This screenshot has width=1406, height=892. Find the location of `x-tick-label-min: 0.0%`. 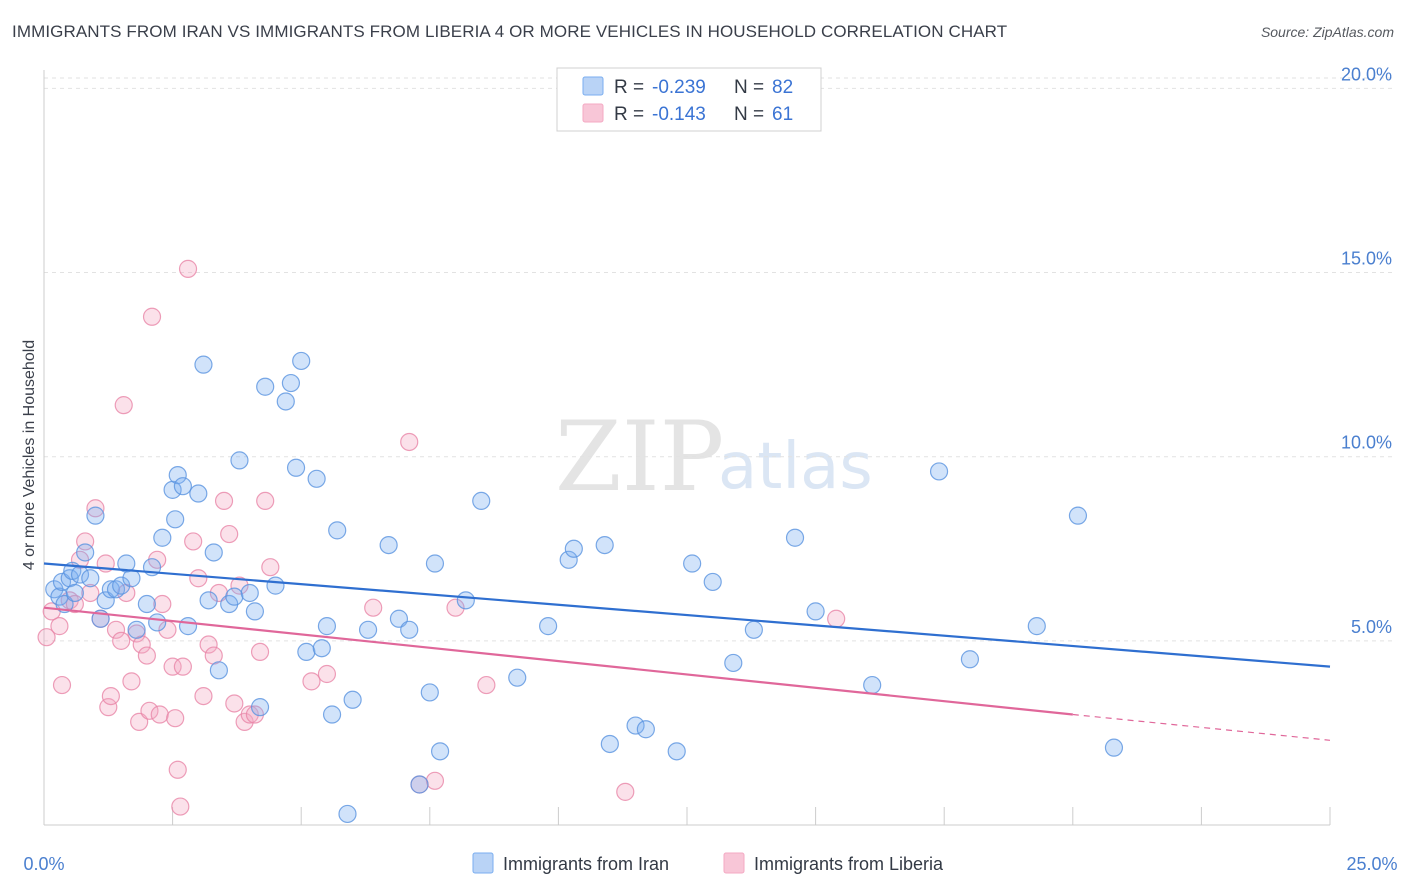

x-tick-label-min: 0.0% is located at coordinates (43, 864).